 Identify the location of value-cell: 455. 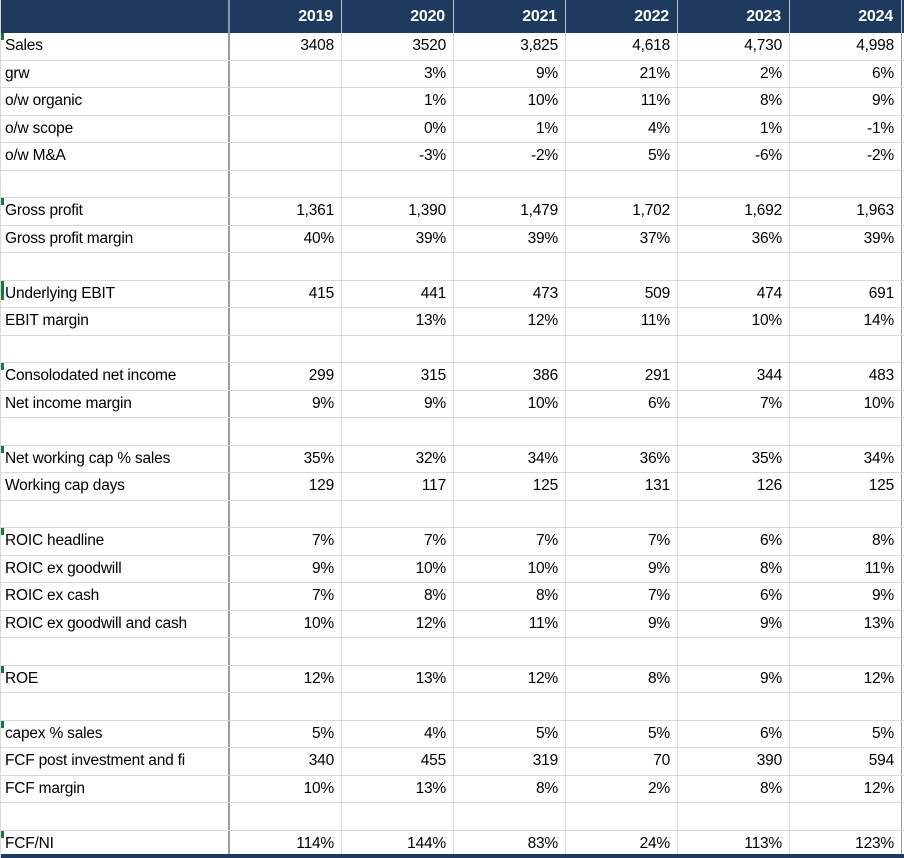
(398, 761).